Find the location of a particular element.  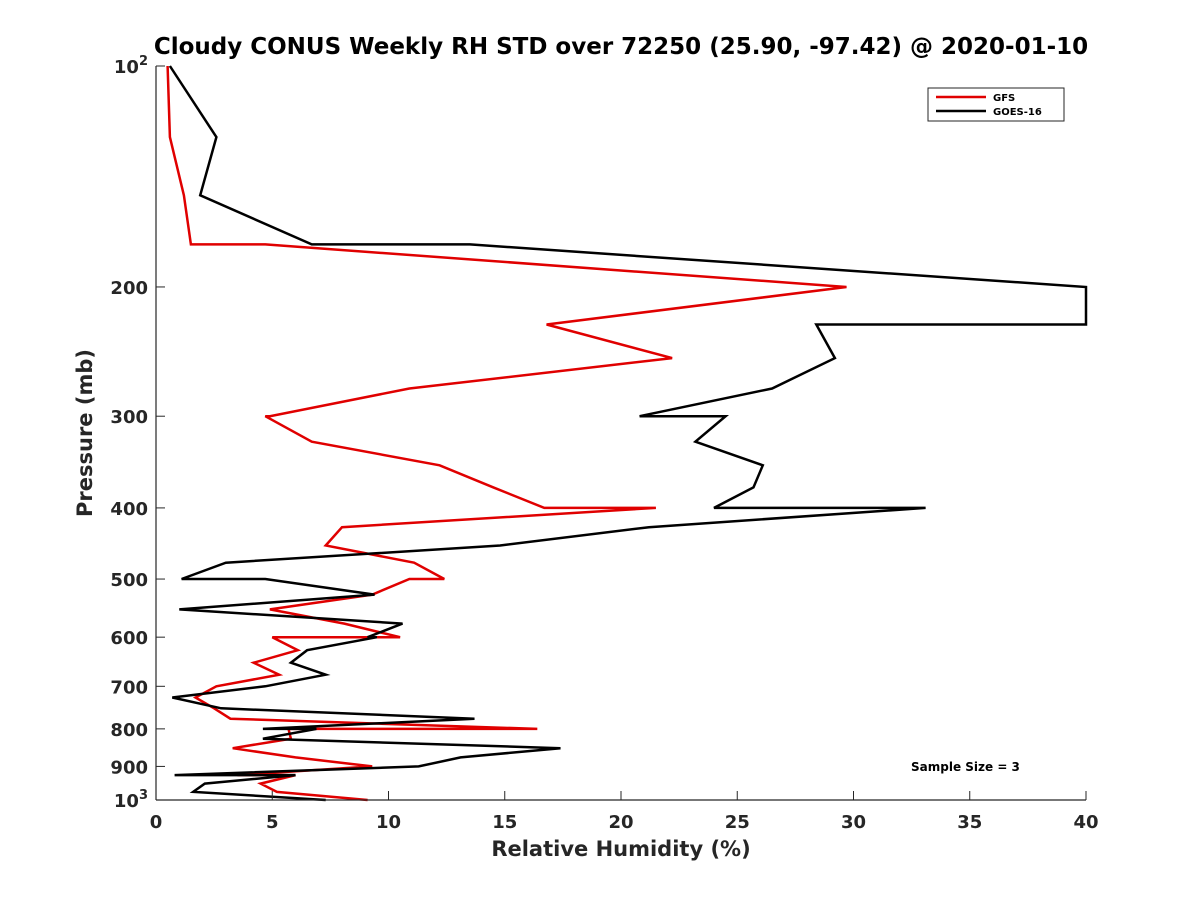

y-tick-label: 10² is located at coordinates (131, 66).